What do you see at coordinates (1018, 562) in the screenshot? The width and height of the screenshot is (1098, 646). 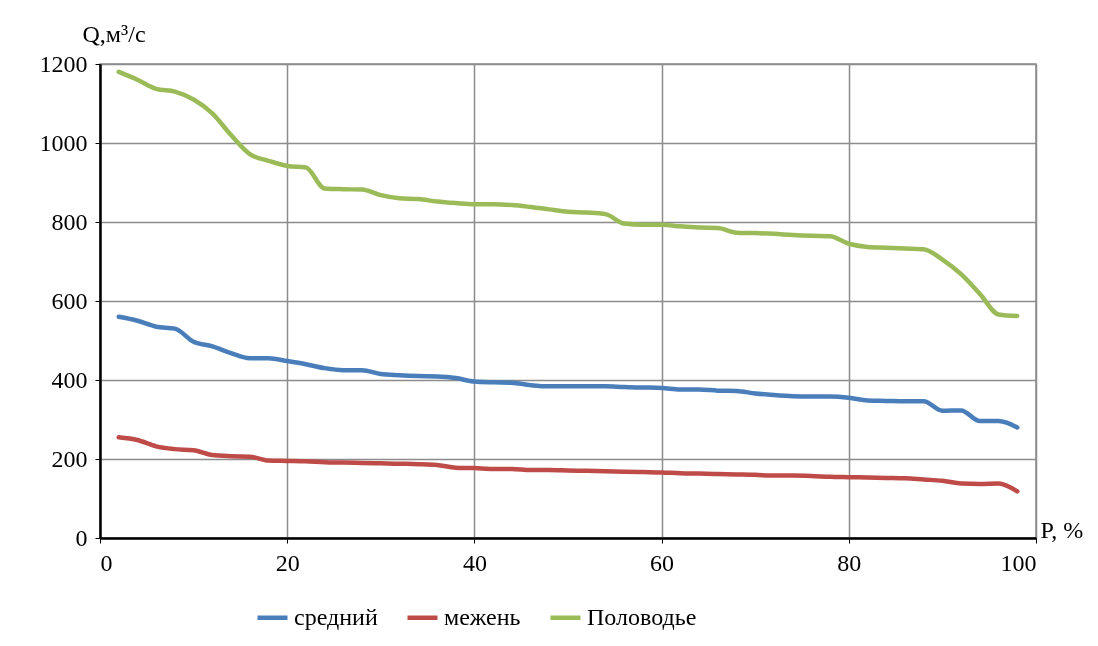 I see `x-tick-label: 100` at bounding box center [1018, 562].